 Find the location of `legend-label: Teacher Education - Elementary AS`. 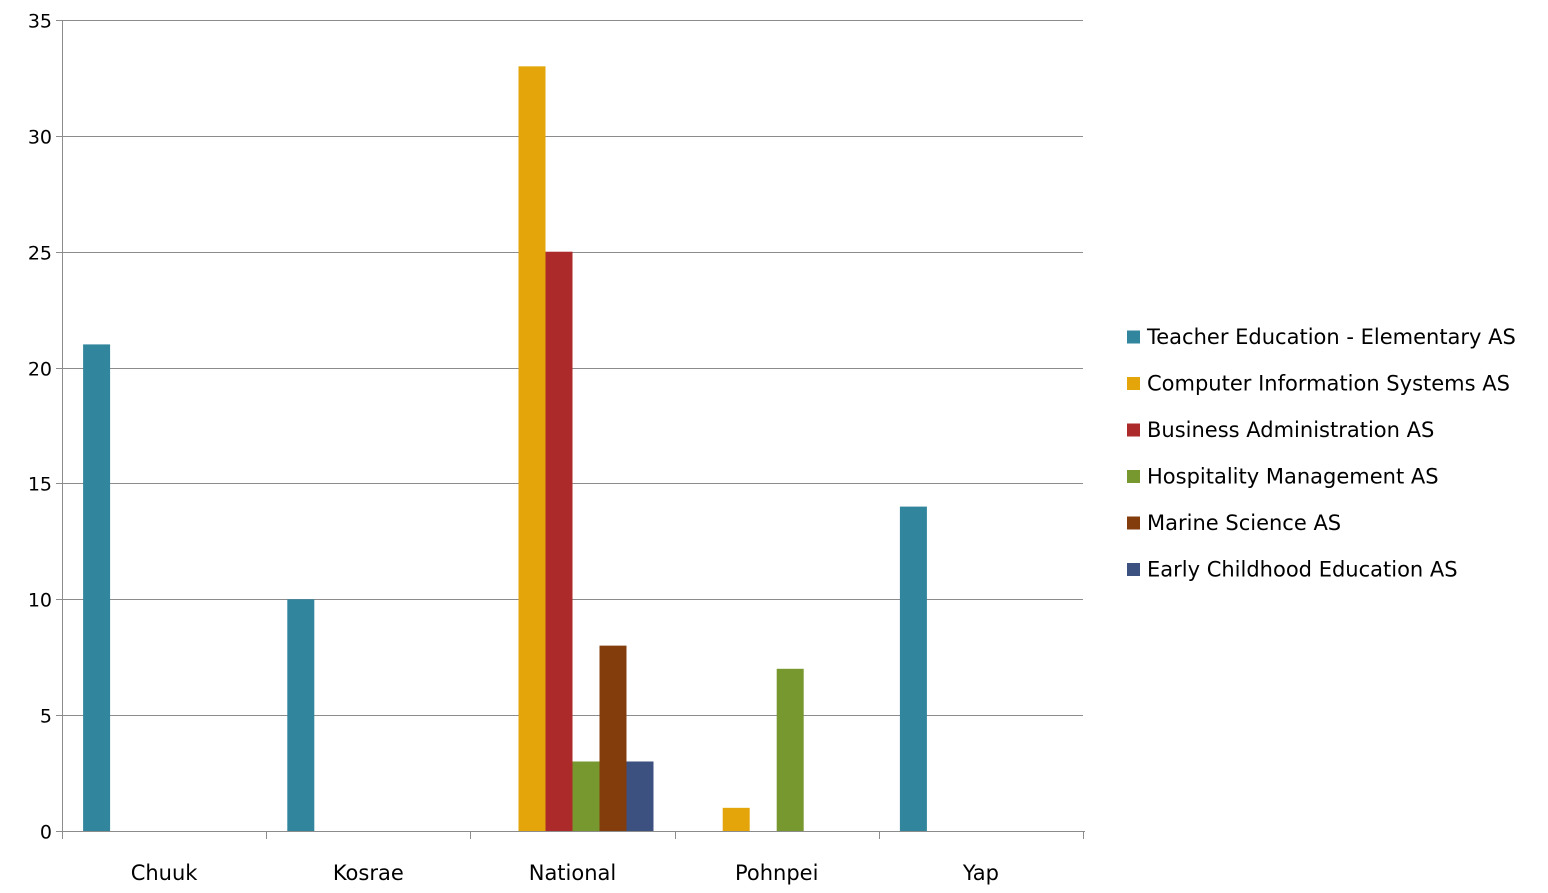

legend-label: Teacher Education - Elementary AS is located at coordinates (1331, 337).